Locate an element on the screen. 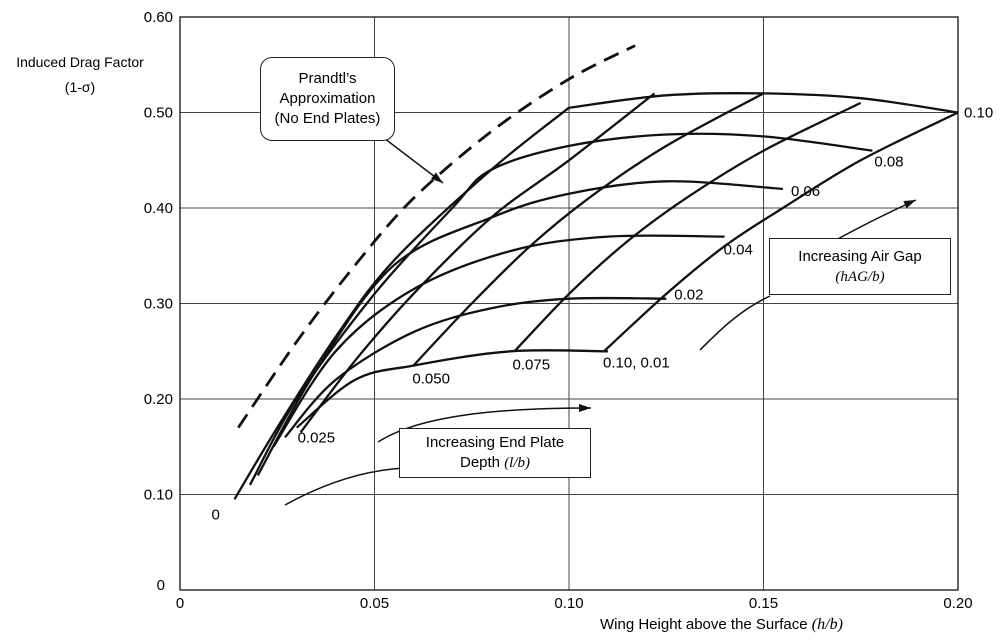  air-gap-label-002: 0.02 is located at coordinates (688, 295).